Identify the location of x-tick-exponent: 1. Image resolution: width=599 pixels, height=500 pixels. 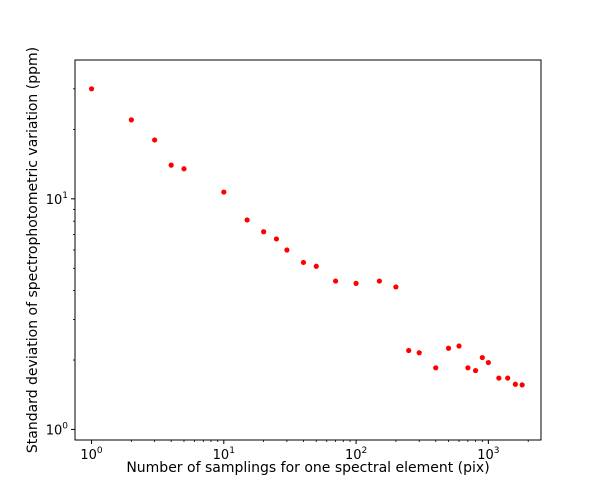
(232, 451).